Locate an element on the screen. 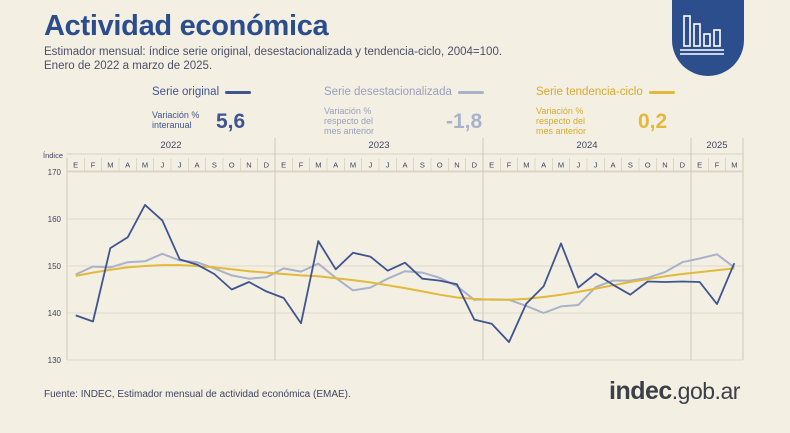 This screenshot has height=433, width=790. y-tick-label: 150 is located at coordinates (55, 266).